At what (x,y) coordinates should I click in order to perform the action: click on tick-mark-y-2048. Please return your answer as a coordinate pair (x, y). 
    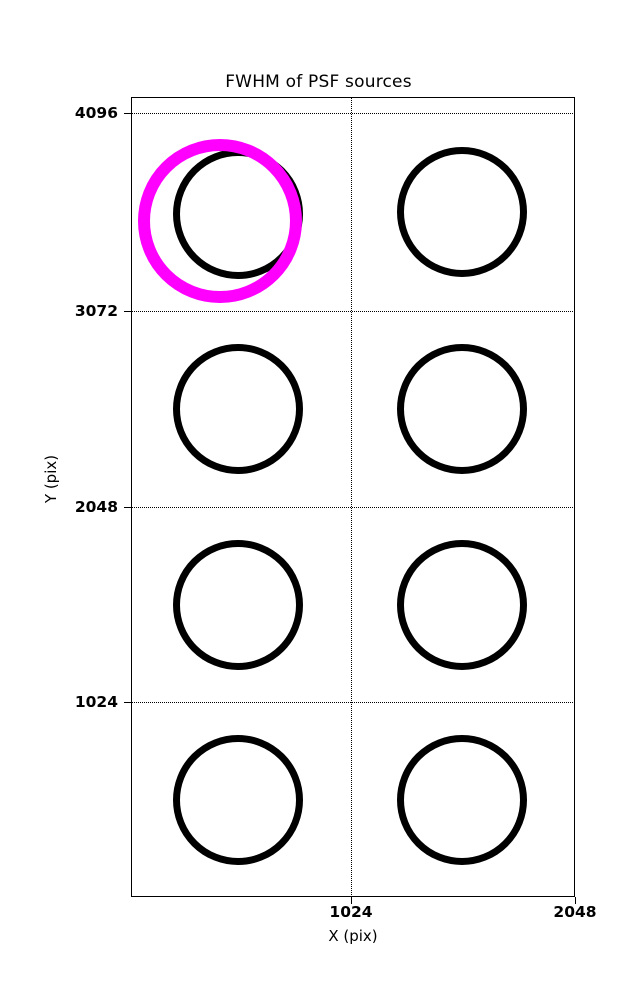
    Looking at the image, I should click on (127, 507).